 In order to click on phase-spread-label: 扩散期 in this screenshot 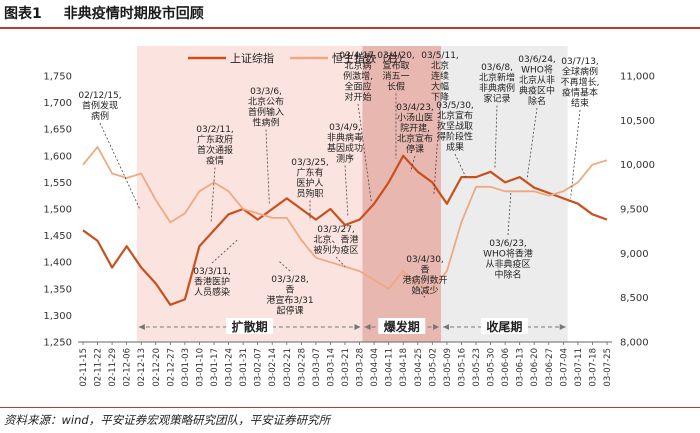, I will do `click(250, 326)`.